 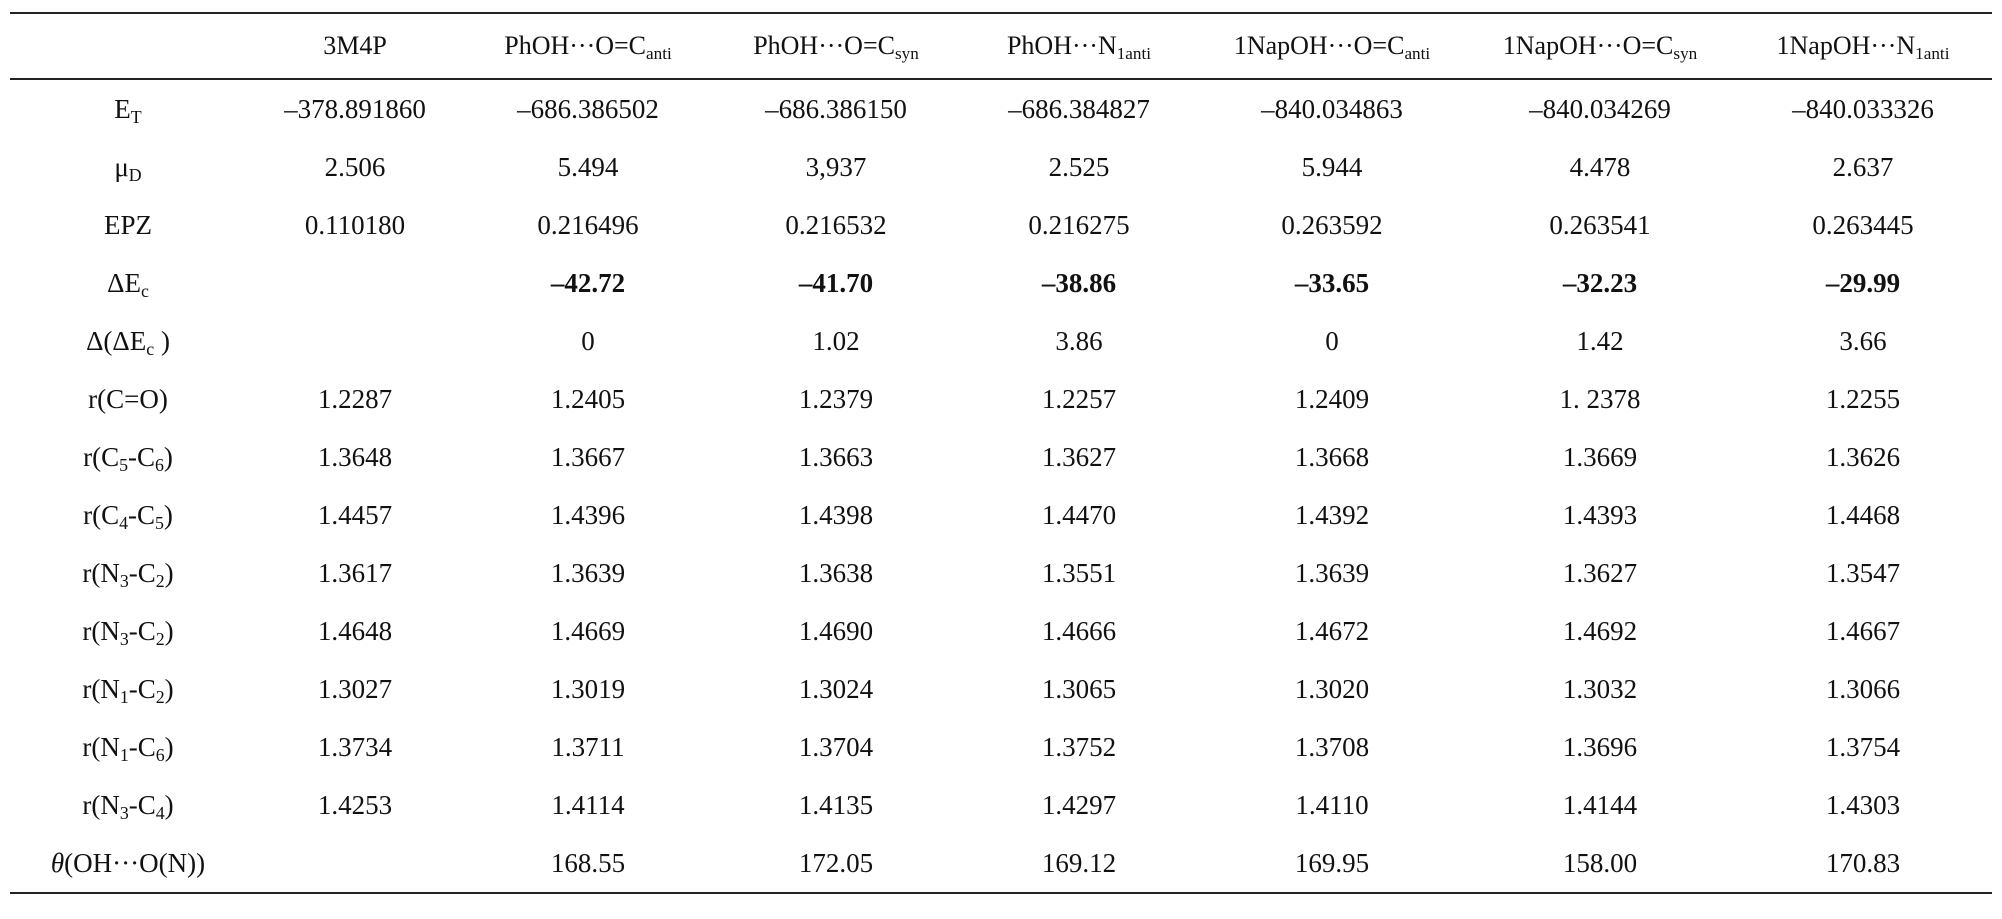 What do you see at coordinates (1863, 572) in the screenshot?
I see `table-cell: 1.3547` at bounding box center [1863, 572].